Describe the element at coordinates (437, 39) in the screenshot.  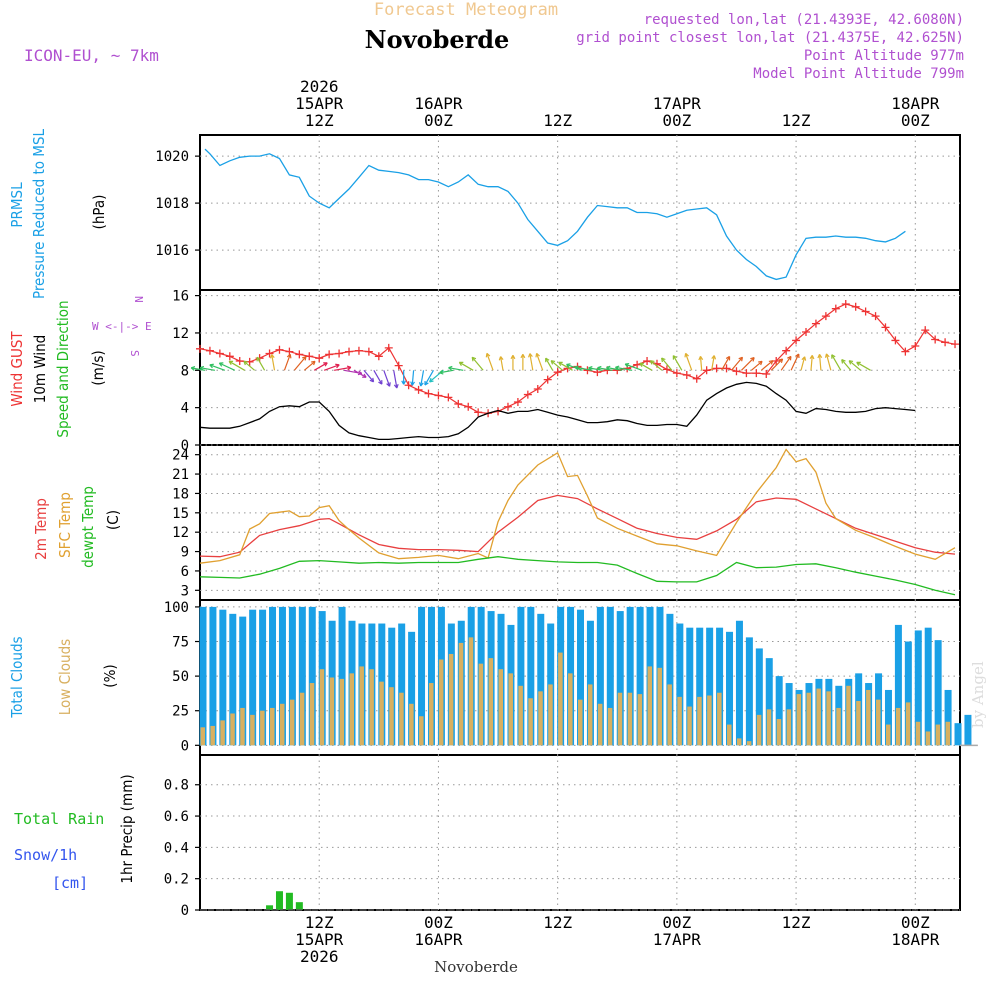
I see `station-title: Novoberde` at that location.